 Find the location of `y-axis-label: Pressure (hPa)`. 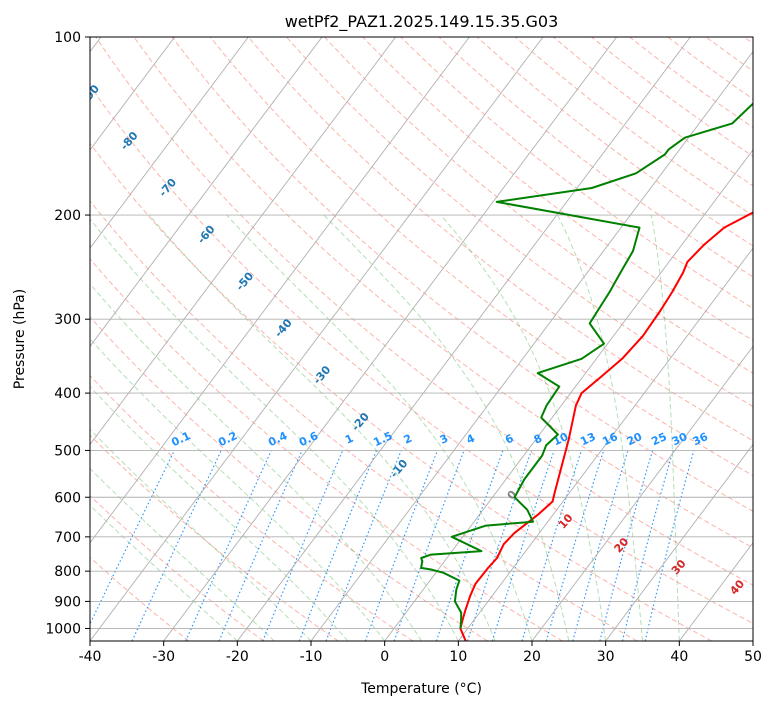

y-axis-label: Pressure (hPa) is located at coordinates (20, 339).